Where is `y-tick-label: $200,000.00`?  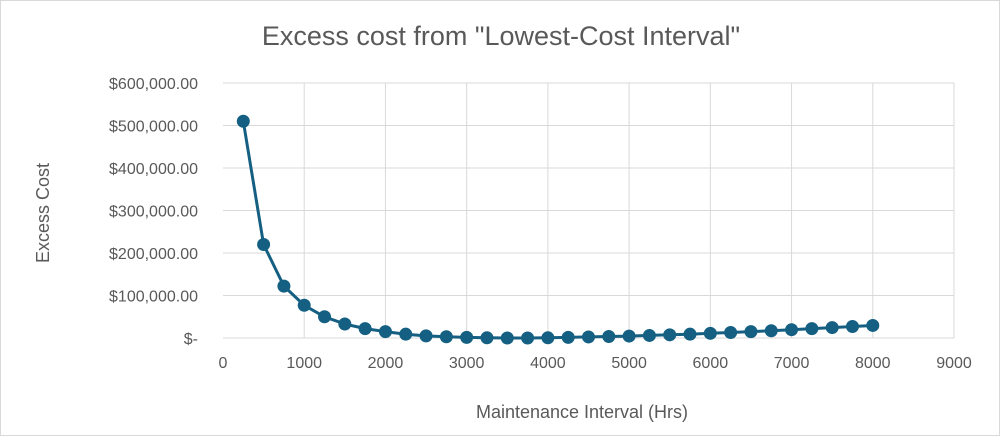
y-tick-label: $200,000.00 is located at coordinates (153, 254).